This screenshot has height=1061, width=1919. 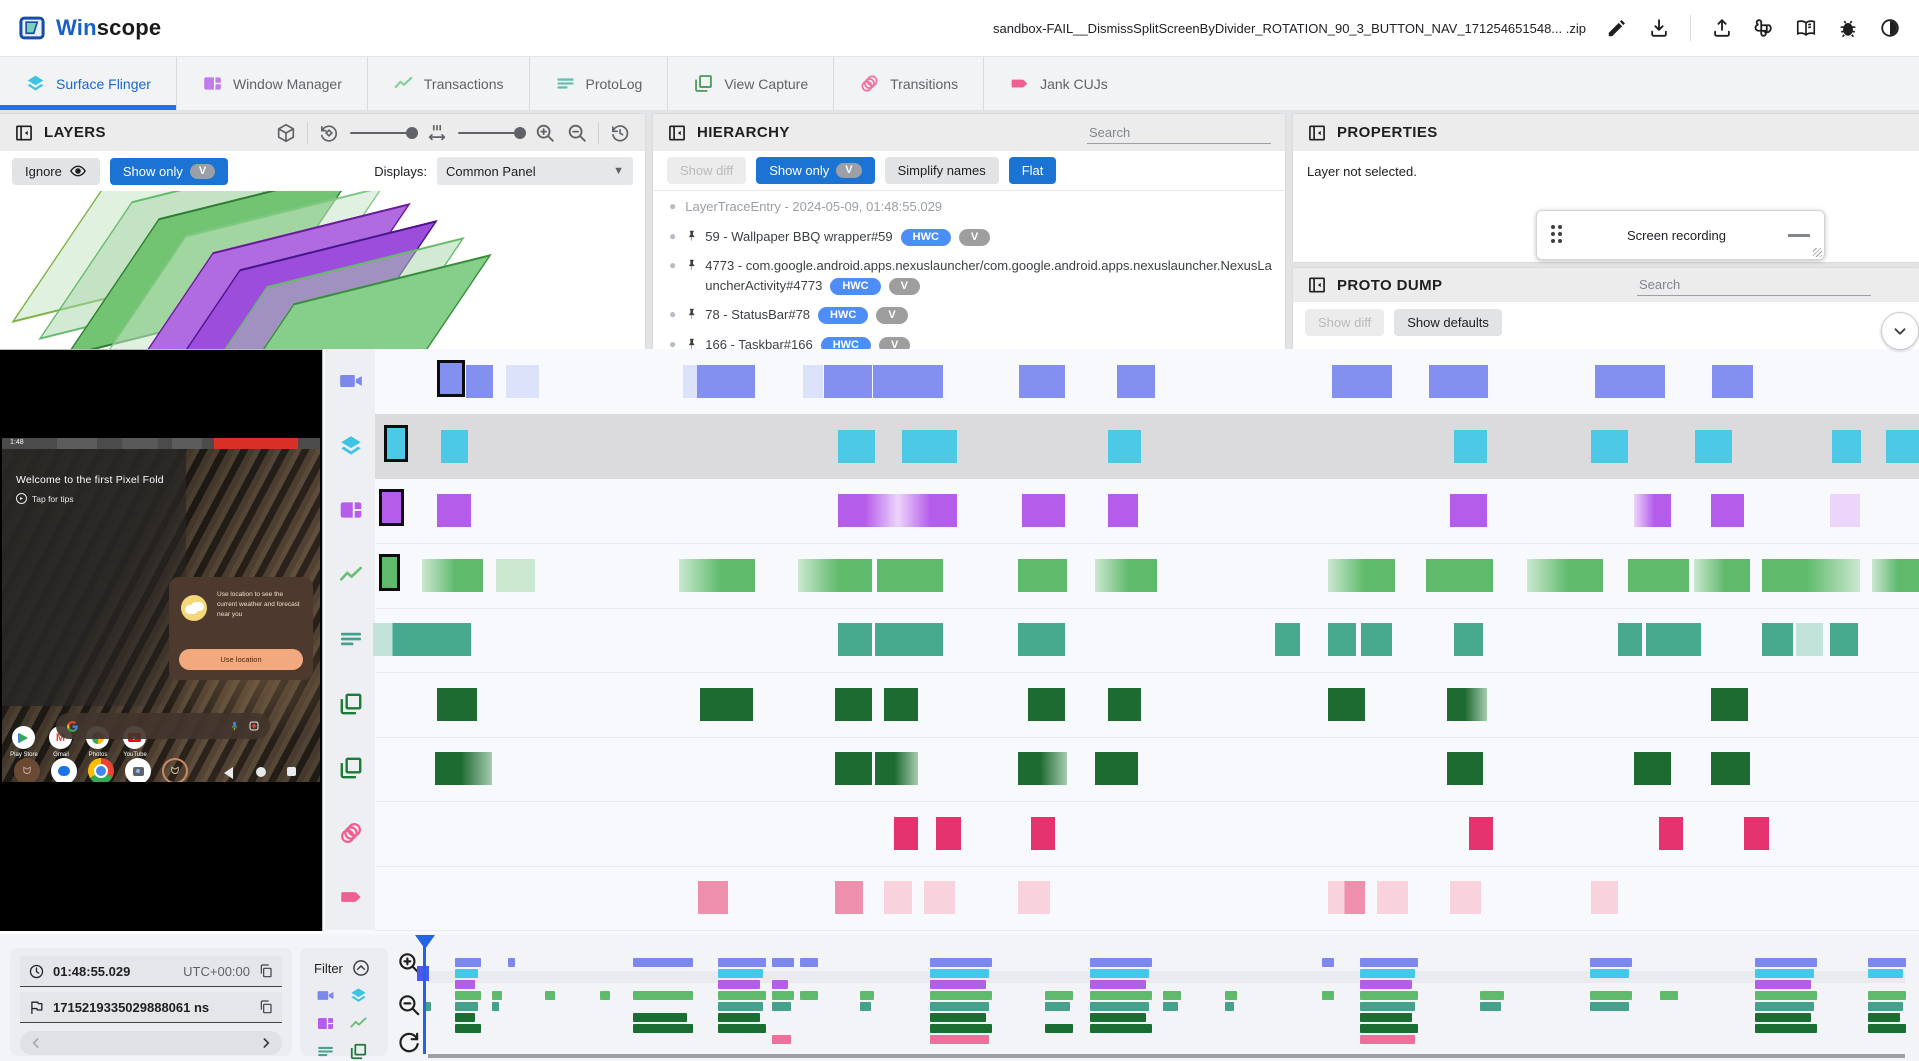 I want to click on report-bug-icon, so click(x=1848, y=28).